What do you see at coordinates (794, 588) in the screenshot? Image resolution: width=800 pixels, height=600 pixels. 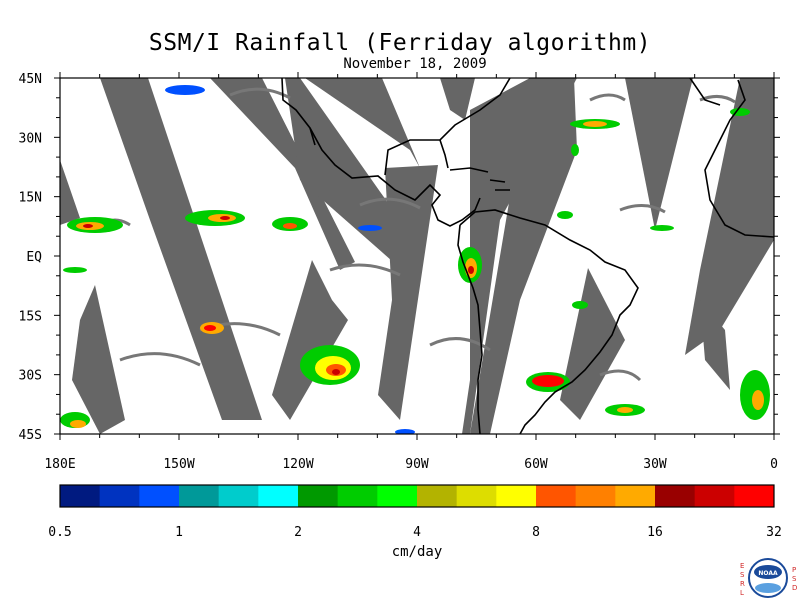 I see `psd-letter: D` at bounding box center [794, 588].